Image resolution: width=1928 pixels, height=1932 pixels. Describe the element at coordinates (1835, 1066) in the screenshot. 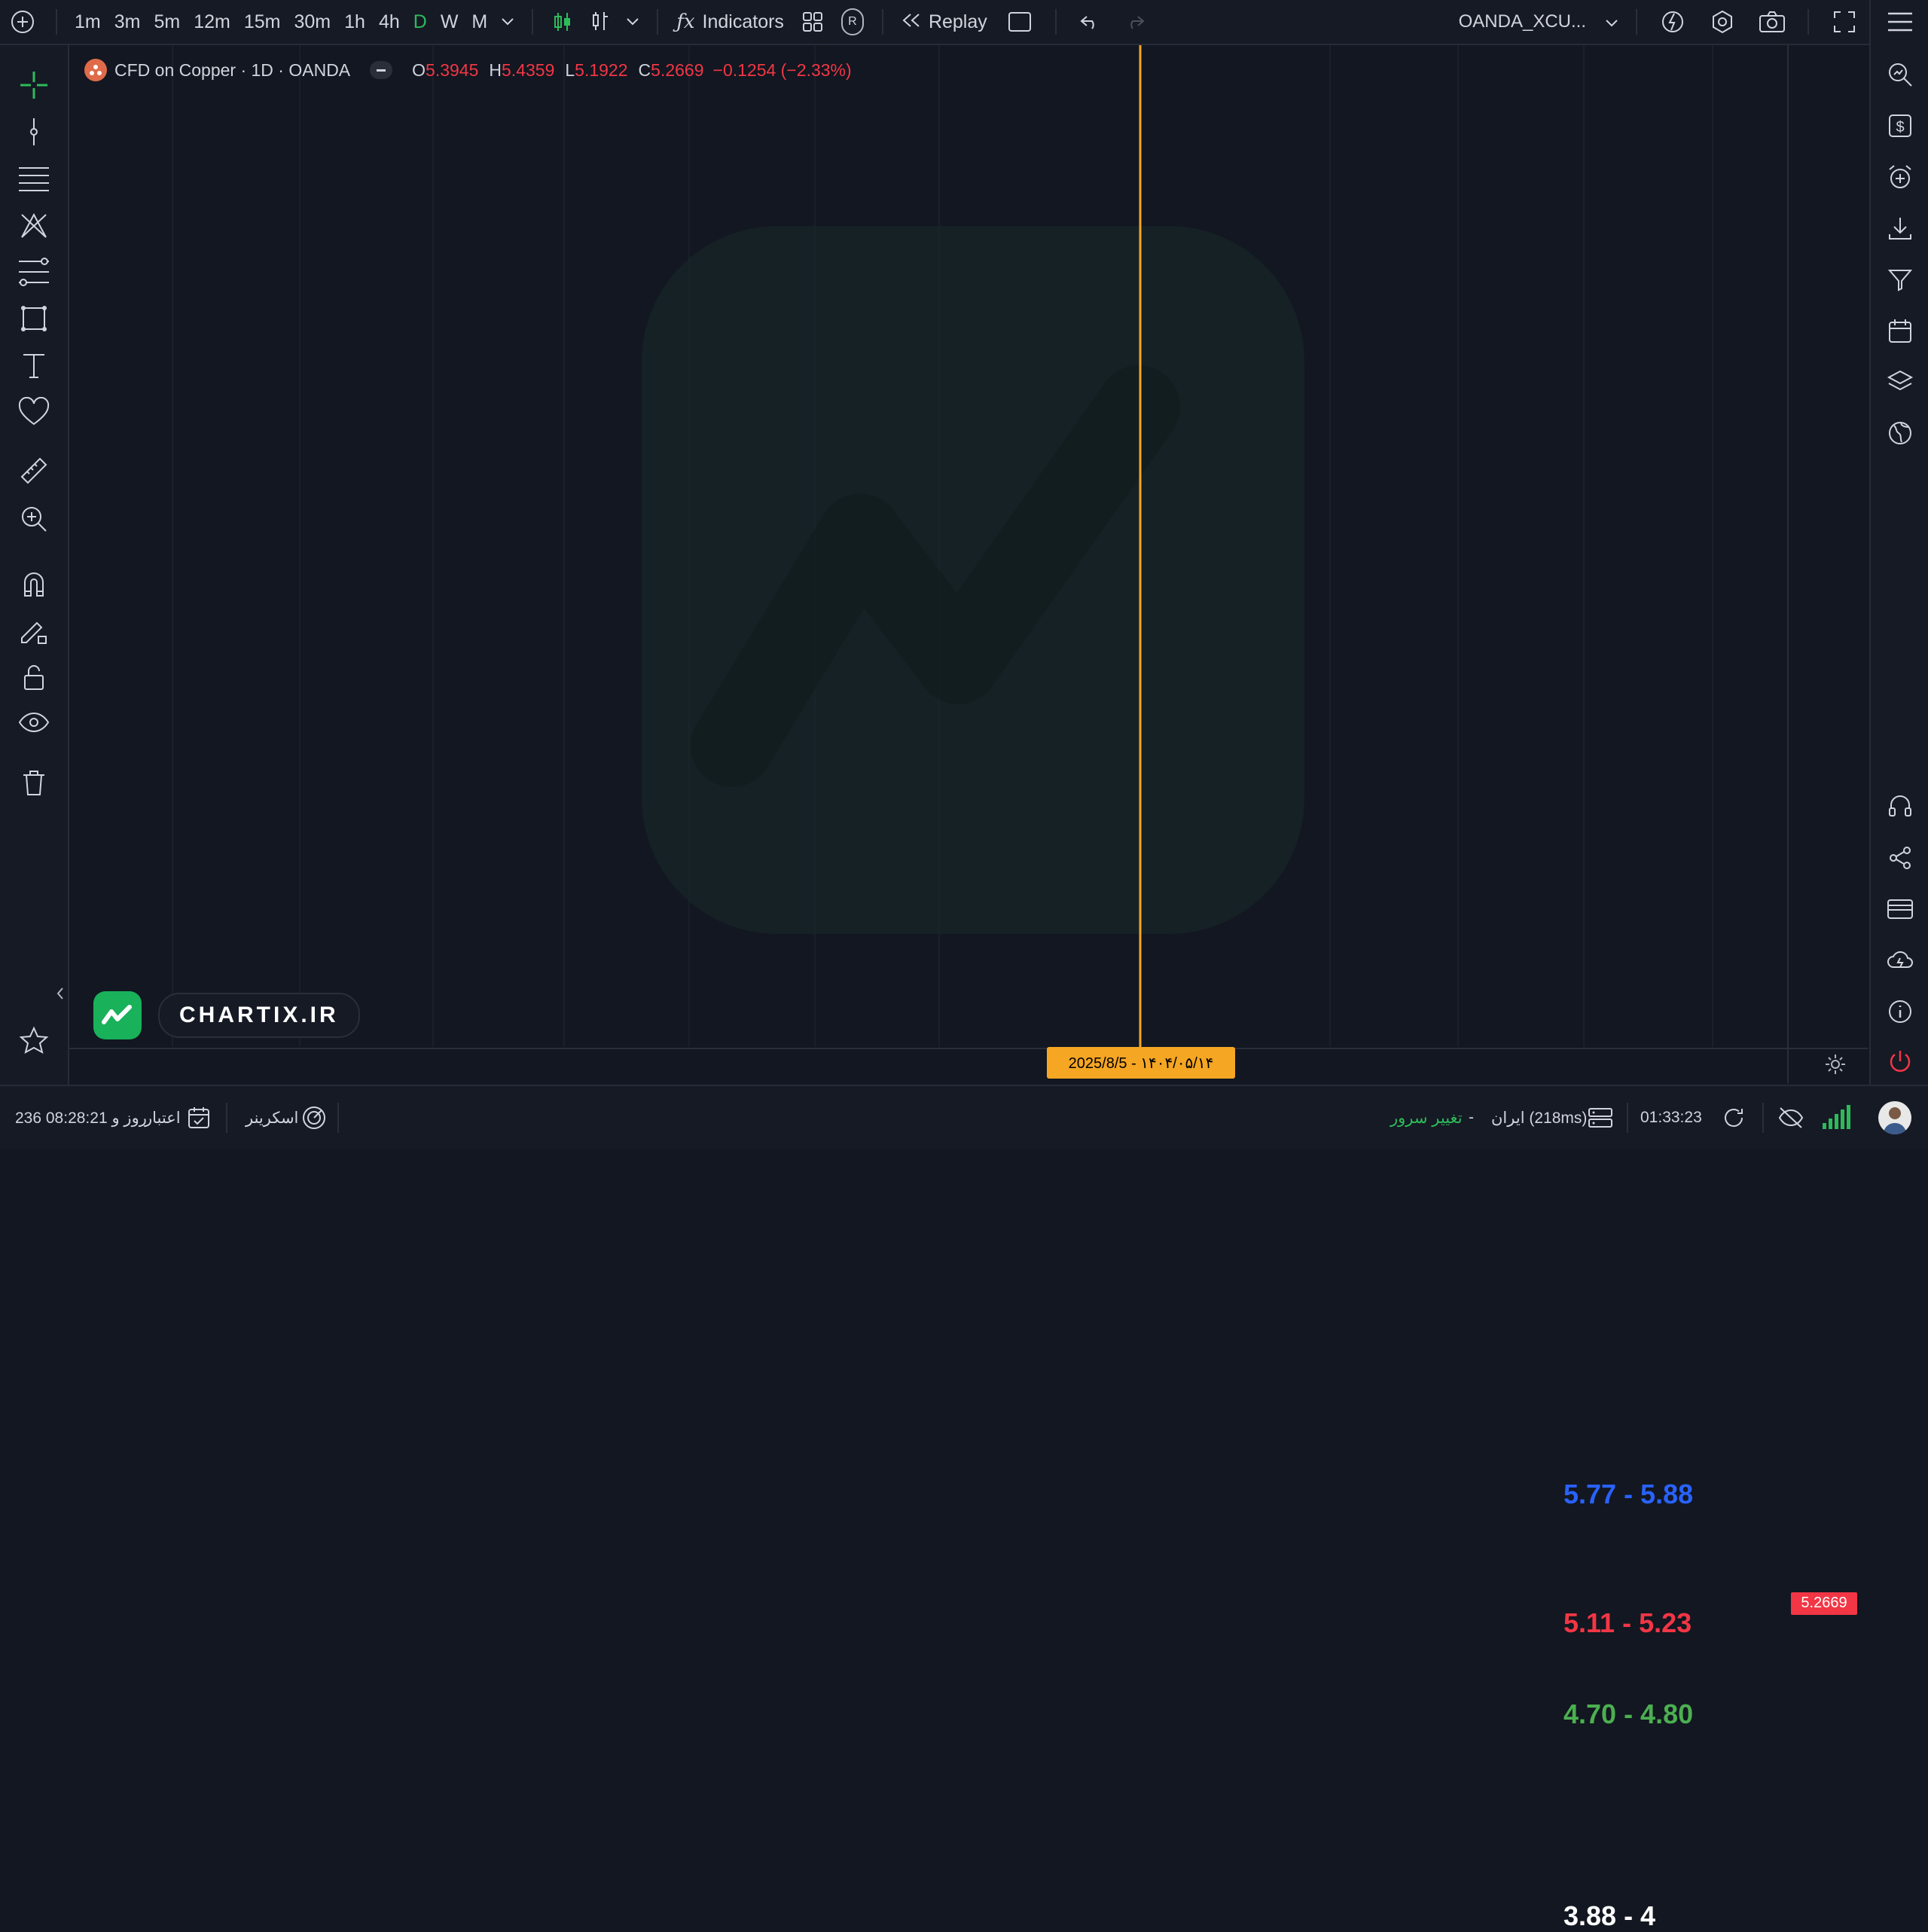

I see `axis-settings-icon` at that location.